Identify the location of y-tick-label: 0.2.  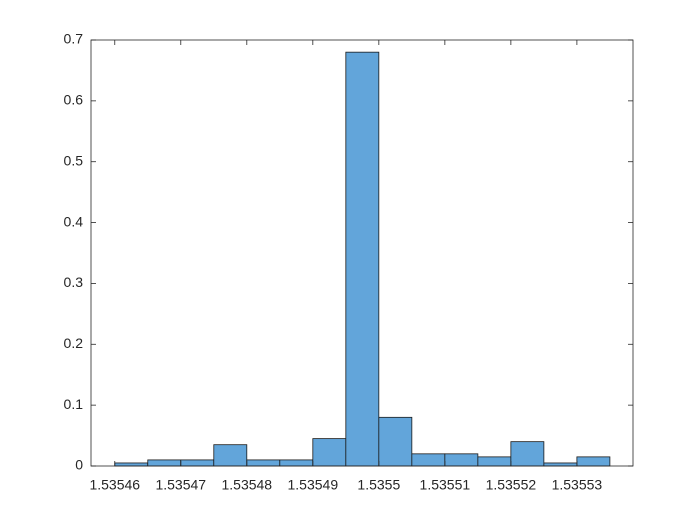
(74, 343).